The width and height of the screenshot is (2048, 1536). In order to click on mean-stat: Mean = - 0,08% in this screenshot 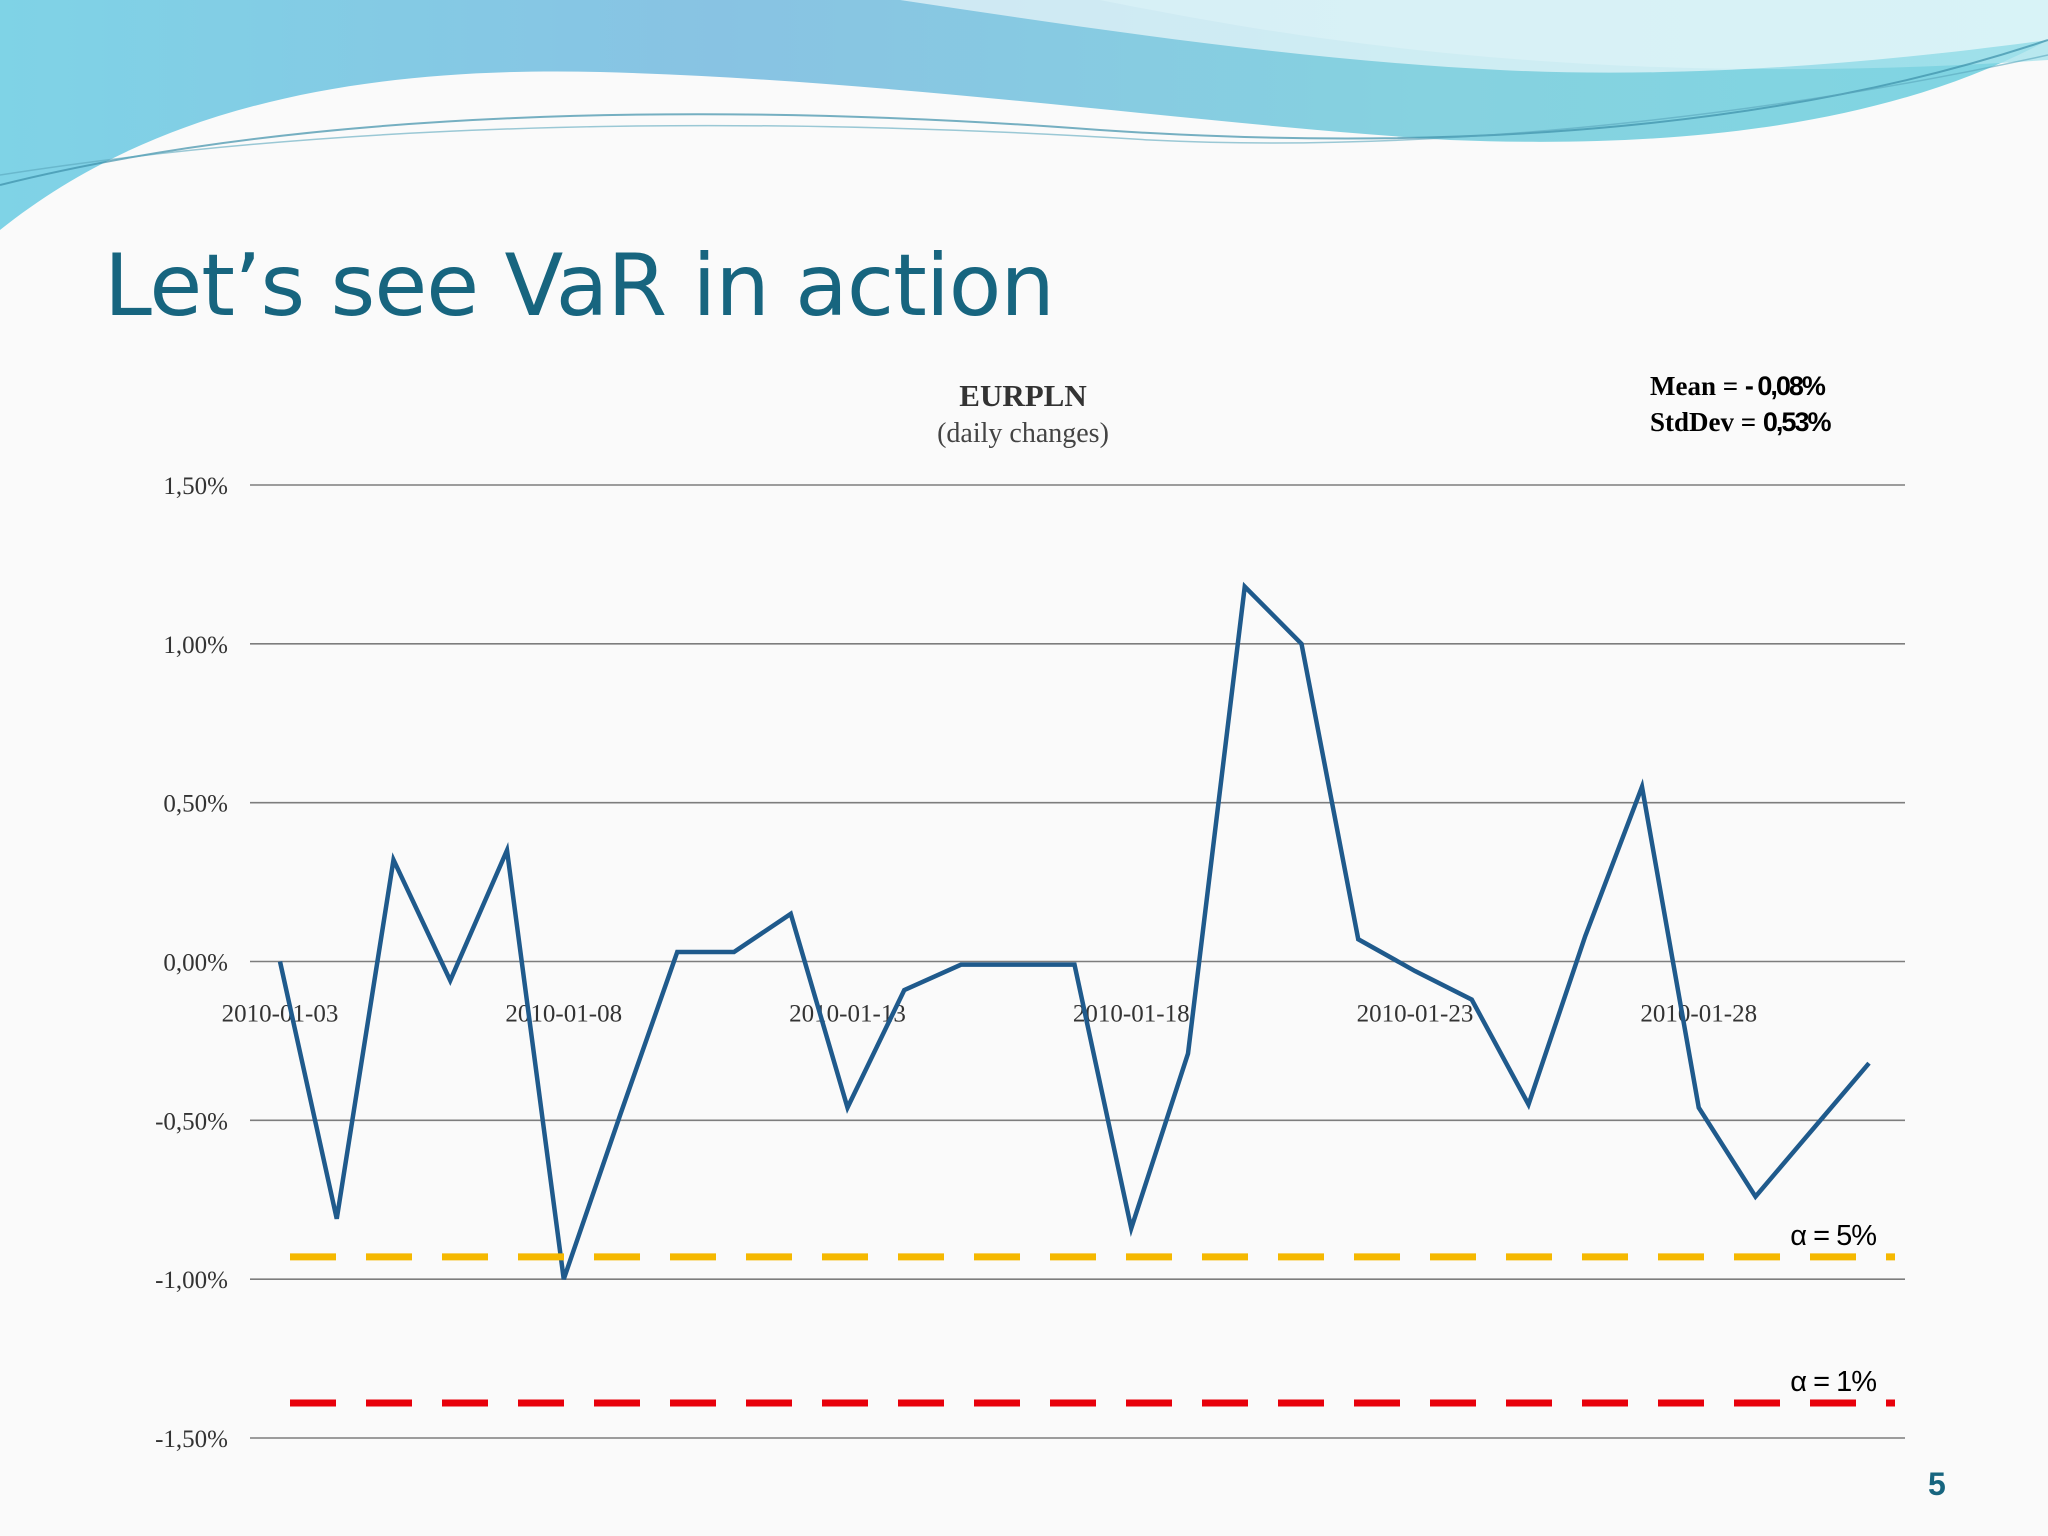, I will do `click(1739, 386)`.